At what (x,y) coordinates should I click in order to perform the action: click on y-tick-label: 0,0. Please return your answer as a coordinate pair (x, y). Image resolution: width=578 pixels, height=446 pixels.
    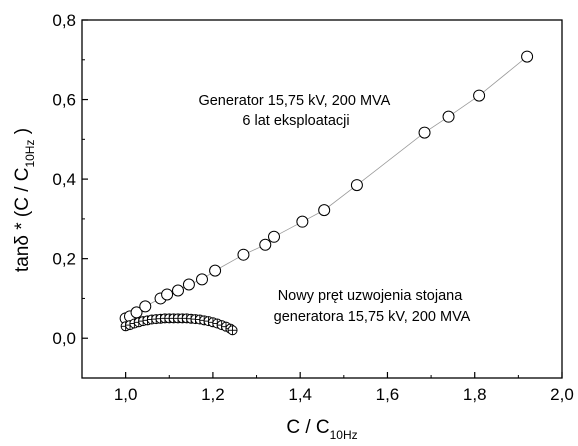
    Looking at the image, I should click on (64, 338).